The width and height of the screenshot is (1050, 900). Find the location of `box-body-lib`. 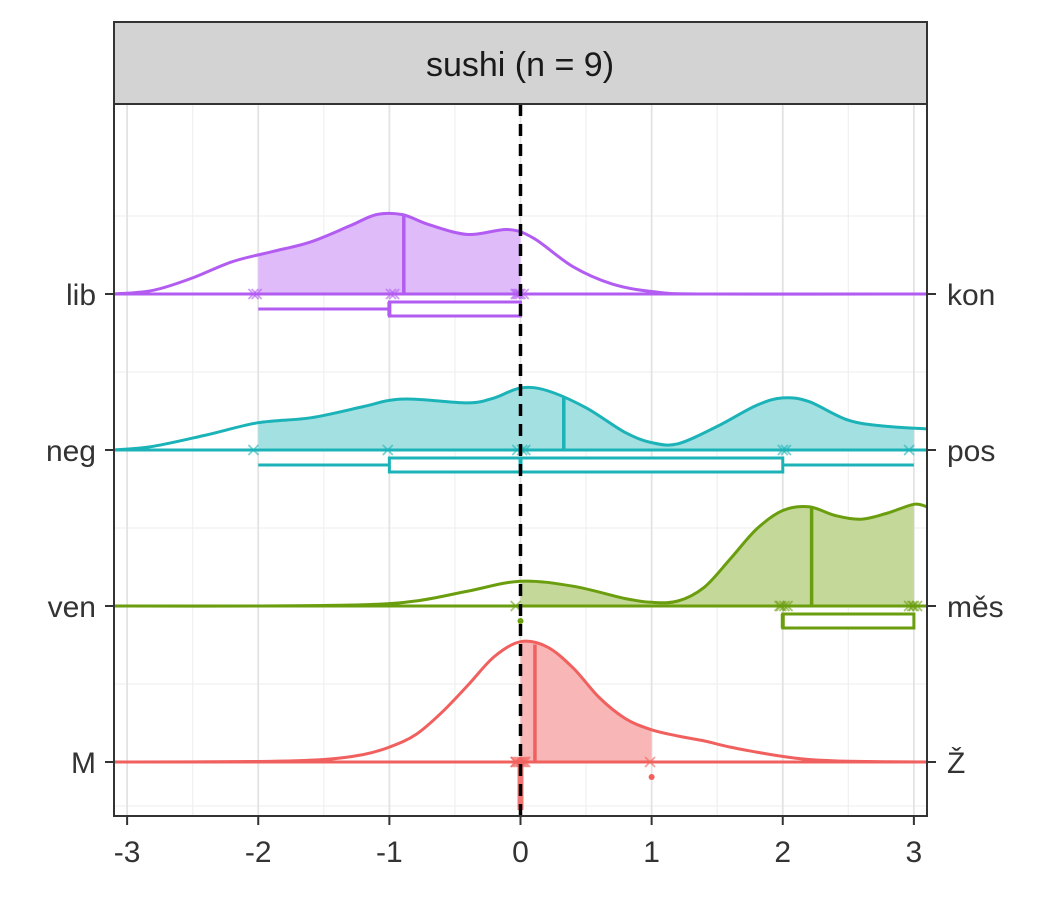

box-body-lib is located at coordinates (454, 309).